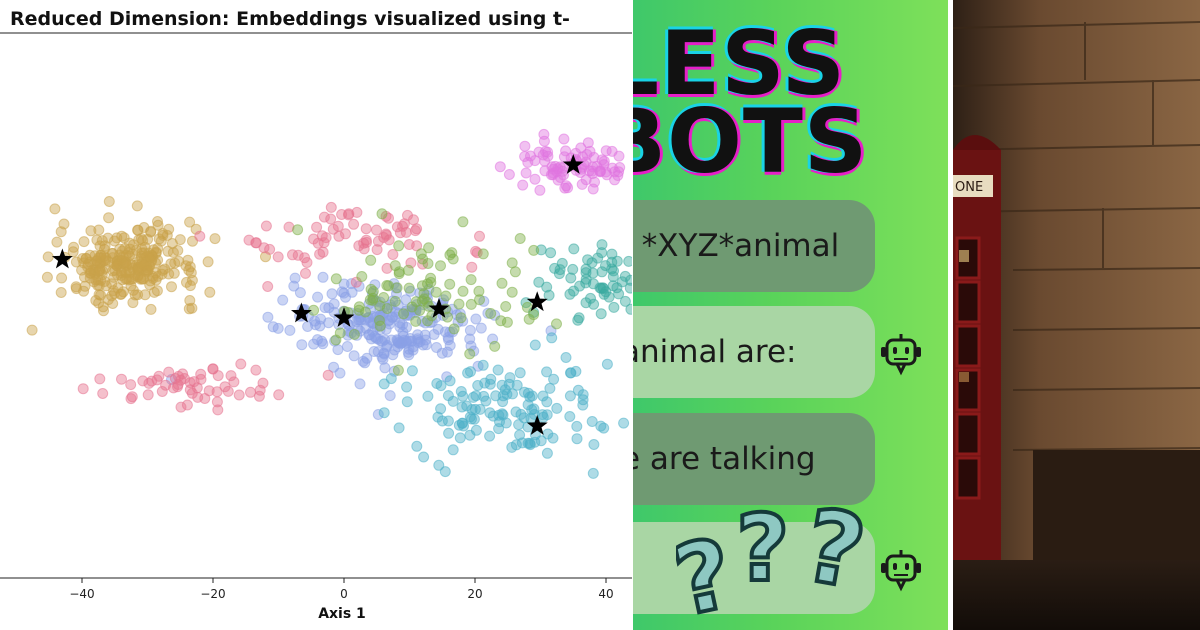 Image resolution: width=1200 pixels, height=630 pixels. Describe the element at coordinates (969, 187) in the screenshot. I see `booth-sign-text: ONE` at that location.